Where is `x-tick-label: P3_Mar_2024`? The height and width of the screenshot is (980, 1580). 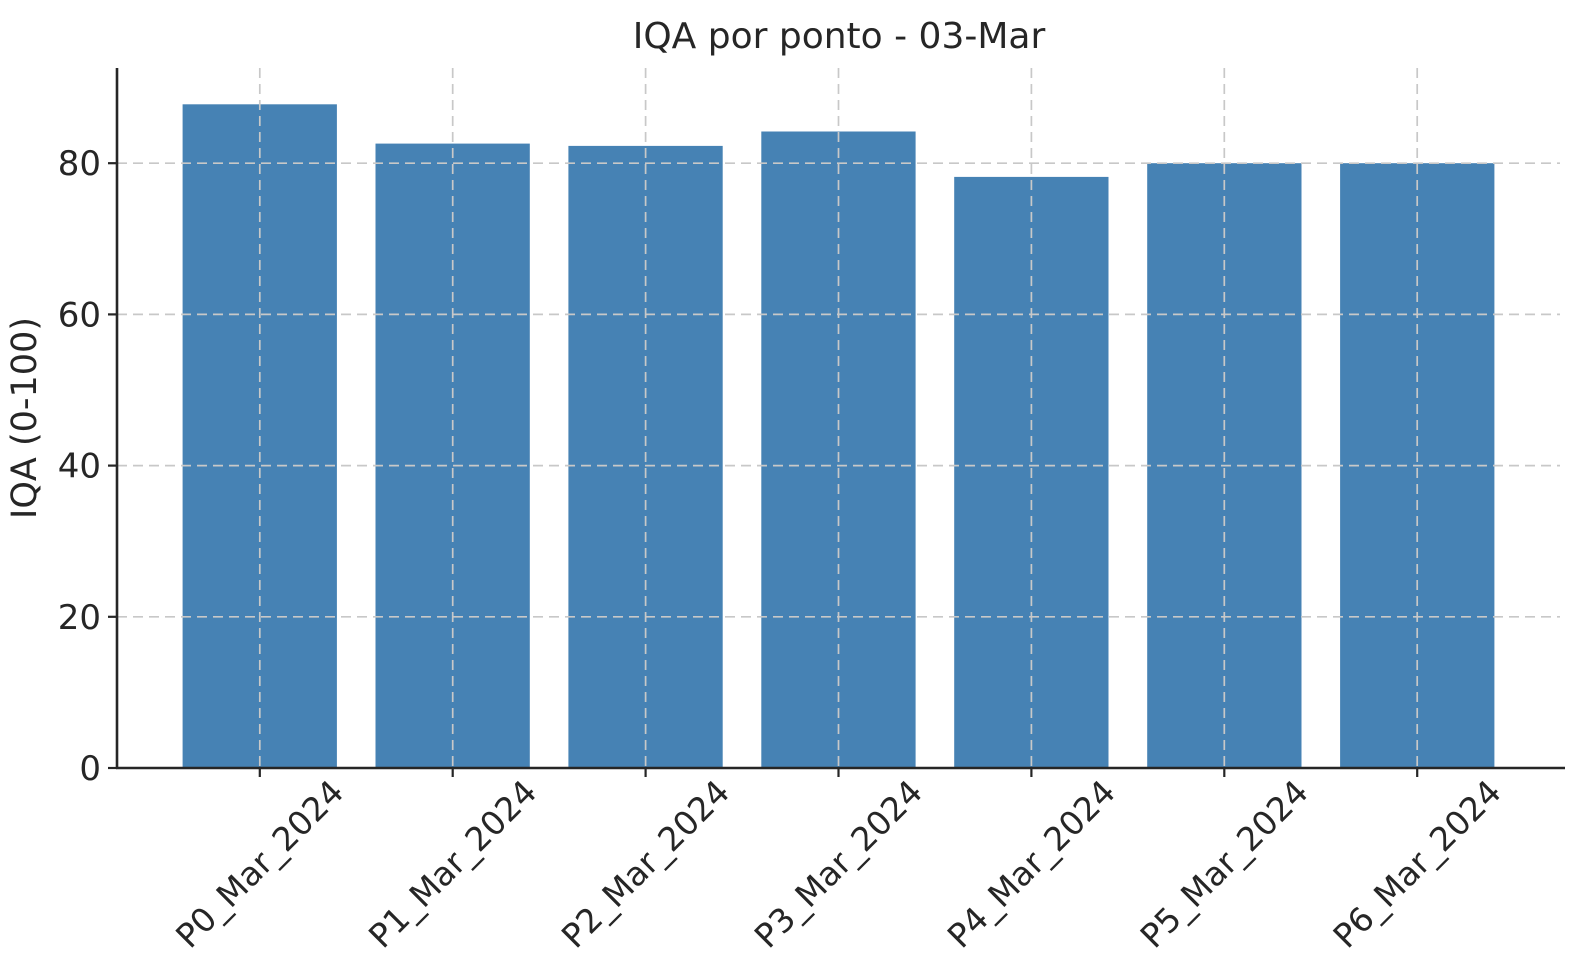 x-tick-label: P3_Mar_2024 is located at coordinates (838, 863).